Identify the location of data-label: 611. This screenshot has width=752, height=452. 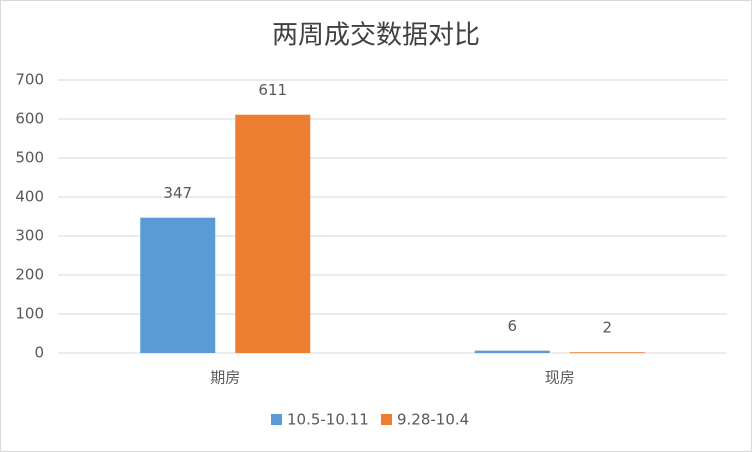
(272, 90).